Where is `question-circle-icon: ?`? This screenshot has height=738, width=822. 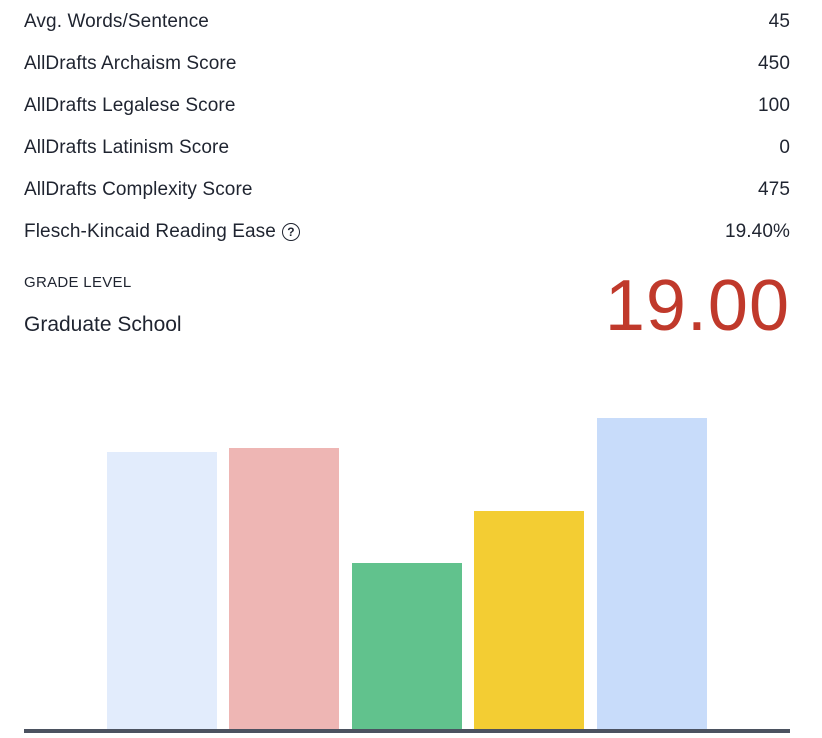 question-circle-icon: ? is located at coordinates (290, 232).